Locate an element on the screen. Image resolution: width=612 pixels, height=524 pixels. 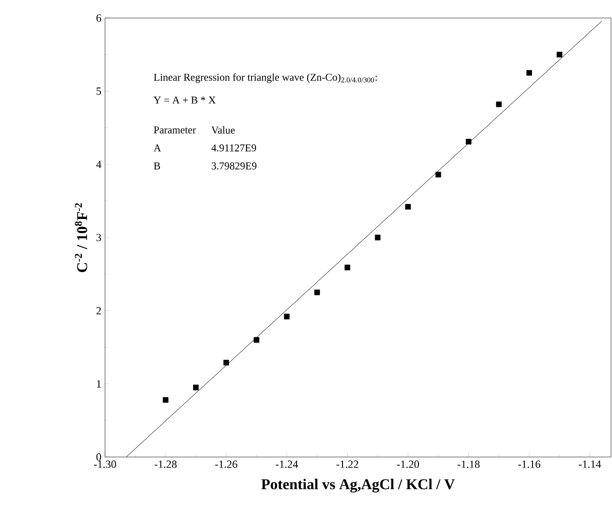
x-tick-label: -1.22 is located at coordinates (347, 464).